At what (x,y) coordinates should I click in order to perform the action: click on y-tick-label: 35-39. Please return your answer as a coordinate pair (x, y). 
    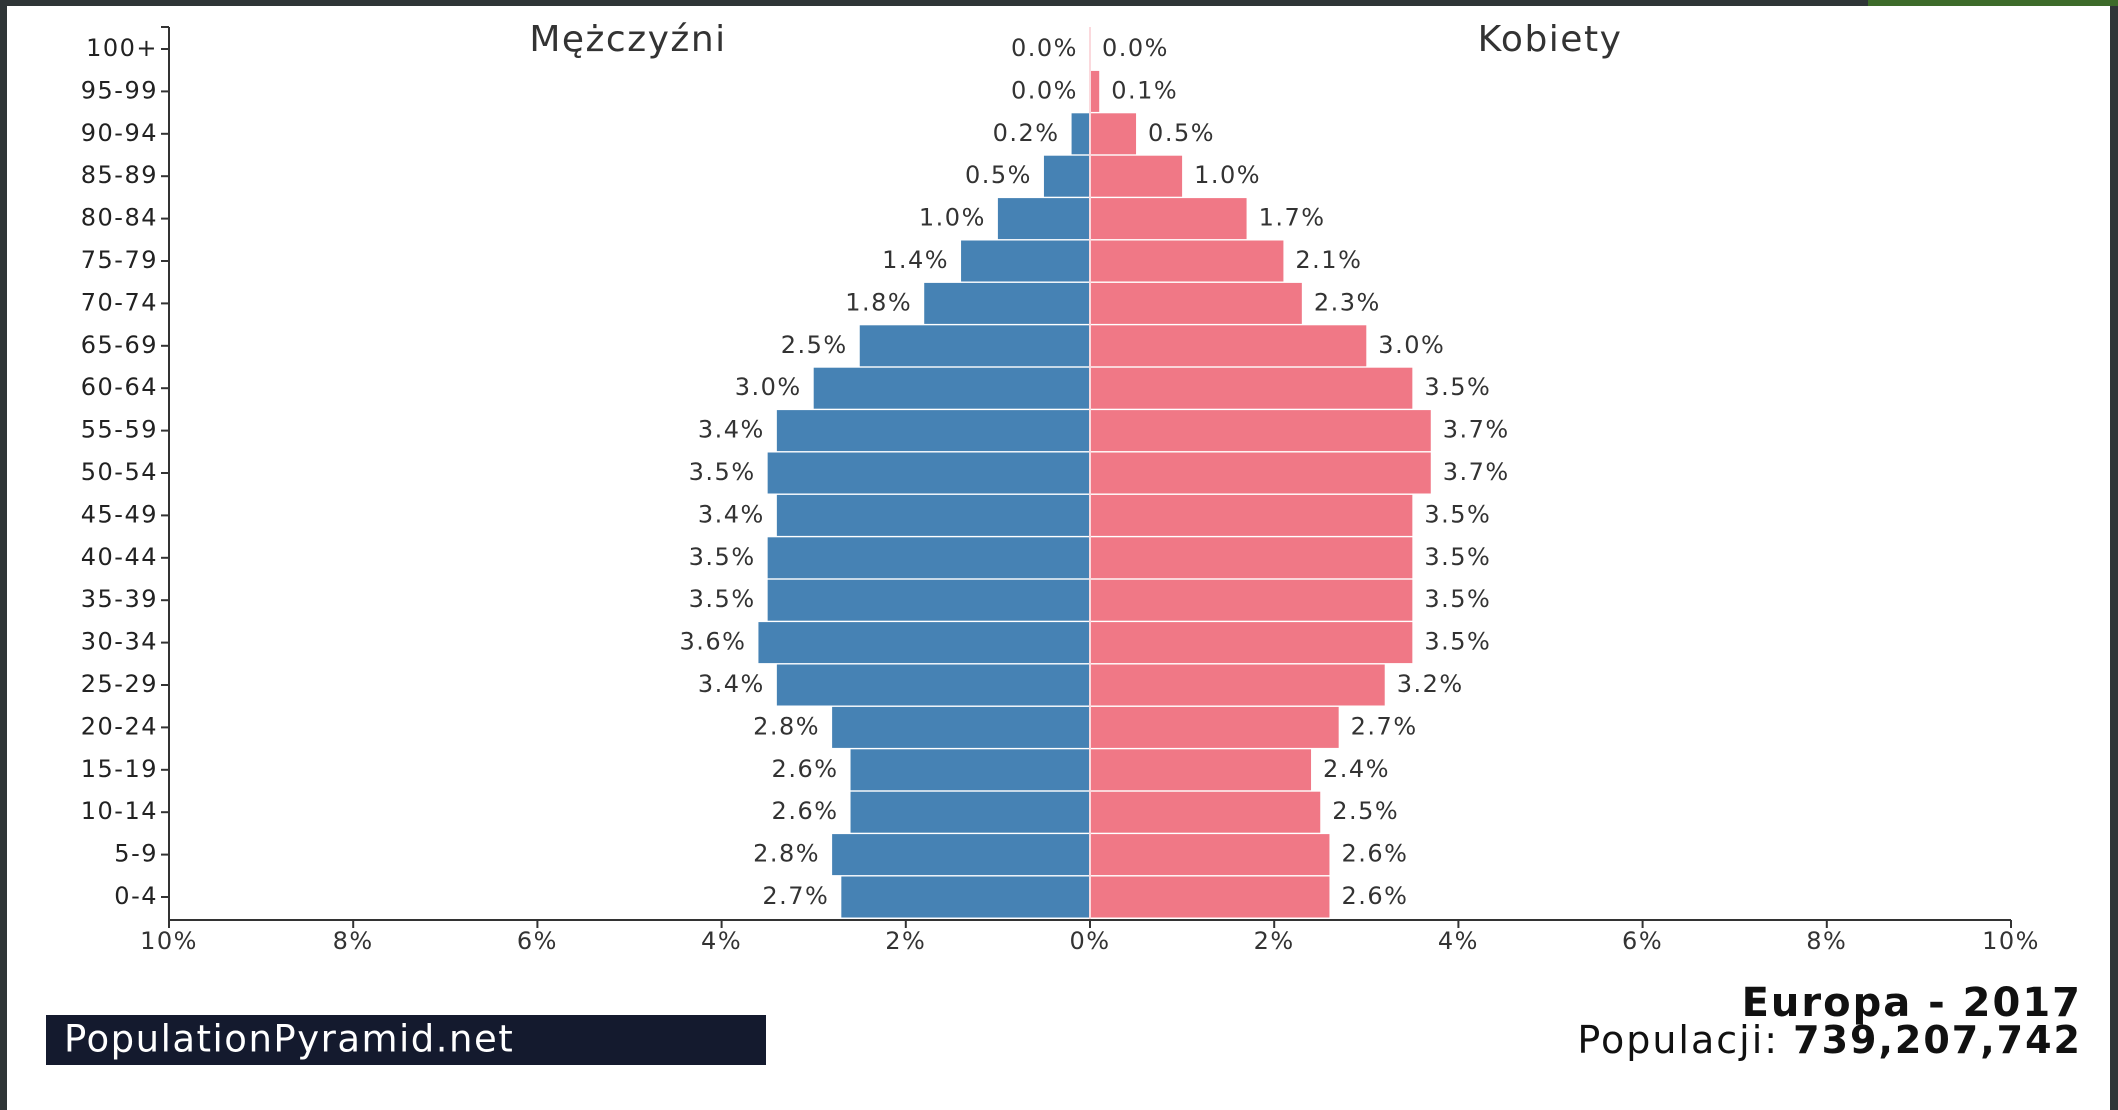
    Looking at the image, I should click on (119, 599).